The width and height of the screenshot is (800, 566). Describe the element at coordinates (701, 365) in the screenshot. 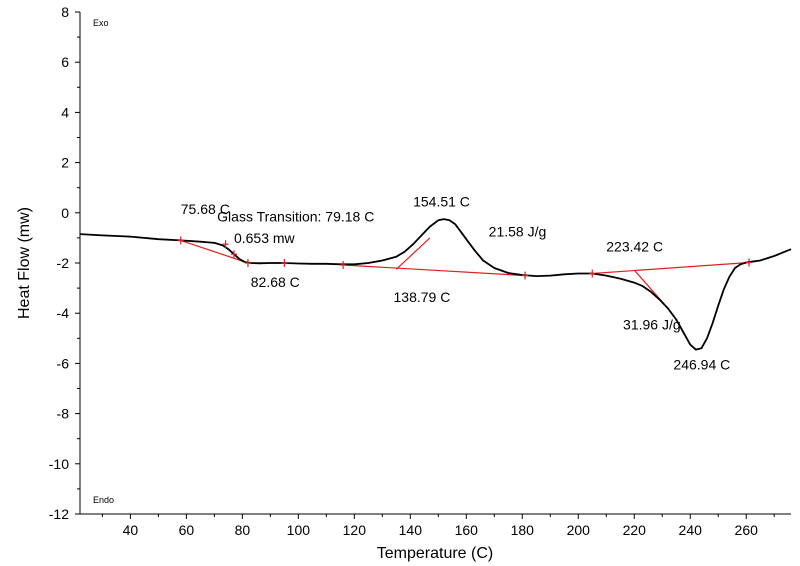

I see `annotation-label: 246.94 C` at that location.